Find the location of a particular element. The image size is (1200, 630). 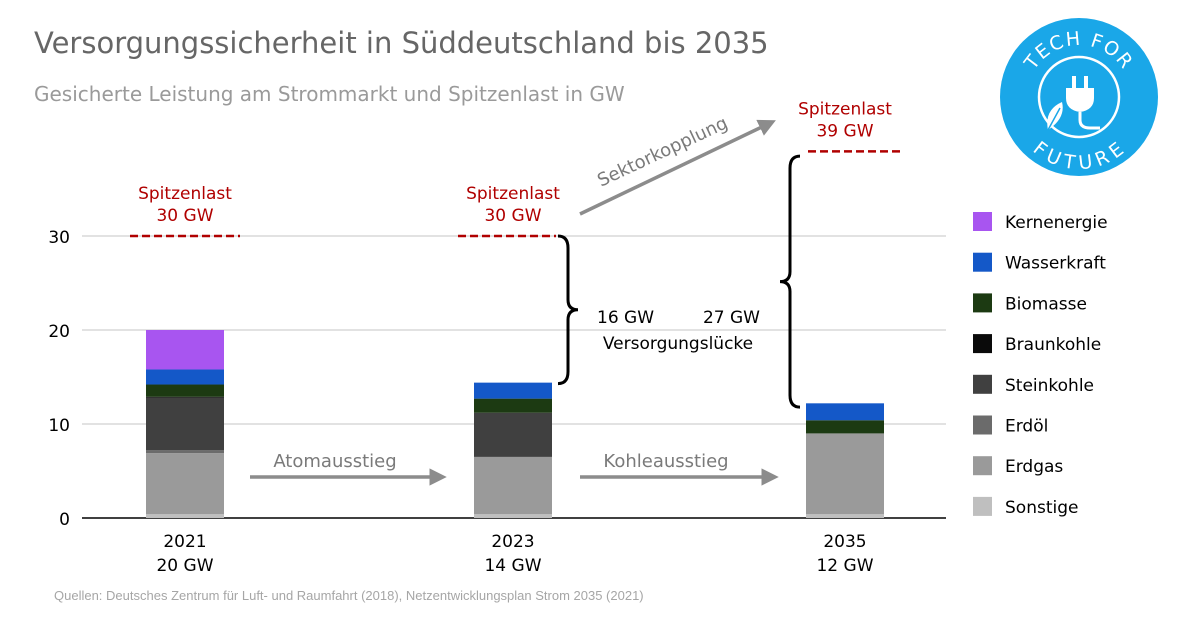

atomausstieg-label: Atomausstieg is located at coordinates (334, 461).